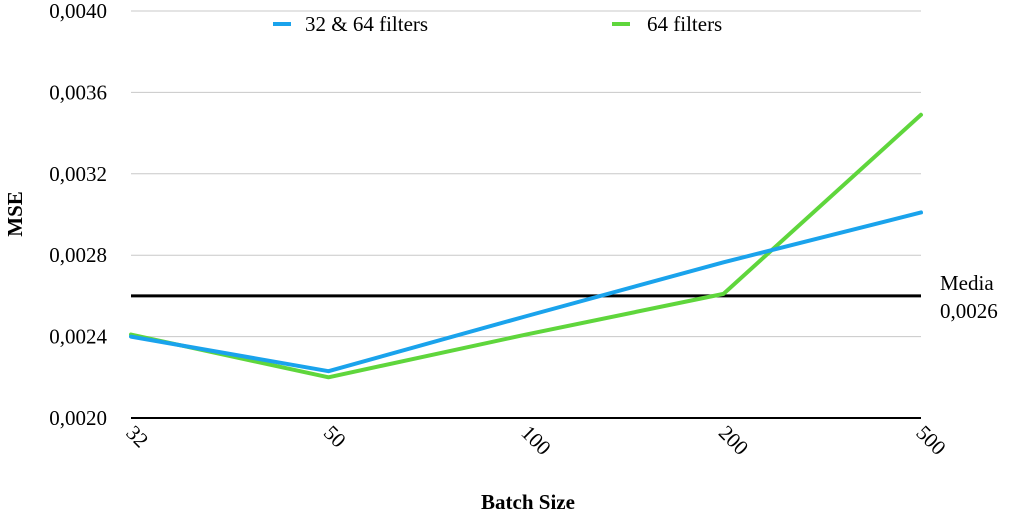 Image resolution: width=1010 pixels, height=517 pixels. I want to click on x-tick-labels: 32 50 100 200 500, so click(535, 440).